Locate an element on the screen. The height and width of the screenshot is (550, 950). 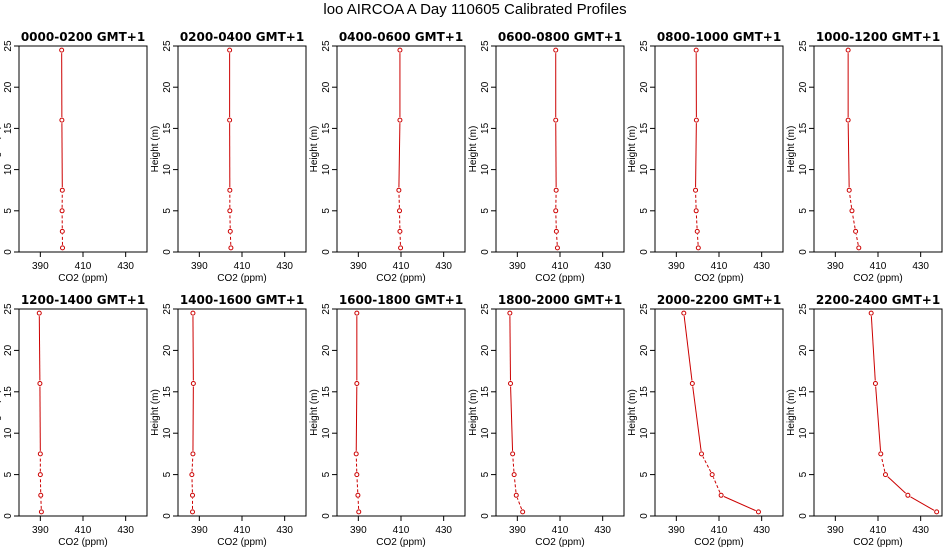
y-tick-label: 10 is located at coordinates (8, 170).